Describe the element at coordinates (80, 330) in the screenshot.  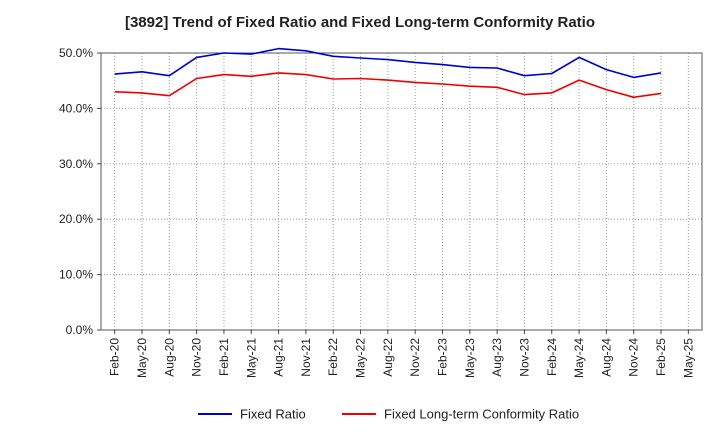
I see `y-tick-label: 0.0%` at that location.